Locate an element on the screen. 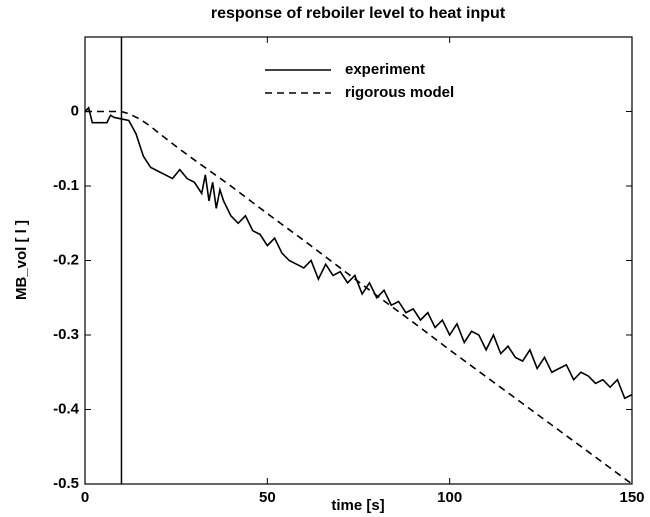  y-tick-label: -0.5 is located at coordinates (66, 483).